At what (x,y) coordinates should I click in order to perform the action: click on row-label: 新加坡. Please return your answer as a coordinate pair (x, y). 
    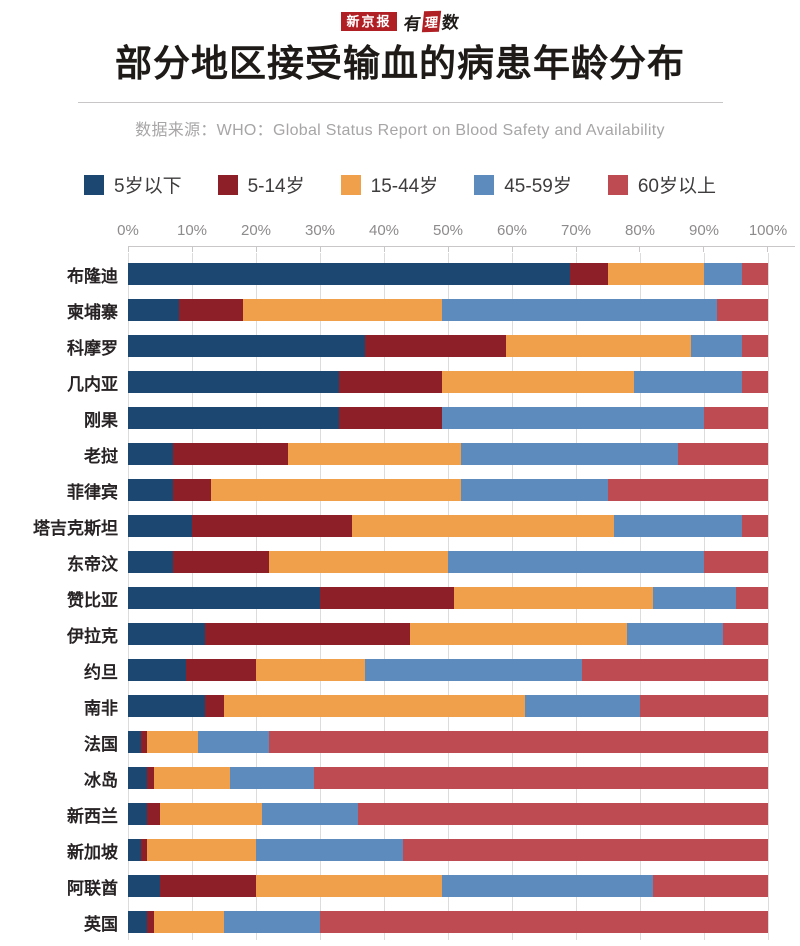
    Looking at the image, I should click on (92, 852).